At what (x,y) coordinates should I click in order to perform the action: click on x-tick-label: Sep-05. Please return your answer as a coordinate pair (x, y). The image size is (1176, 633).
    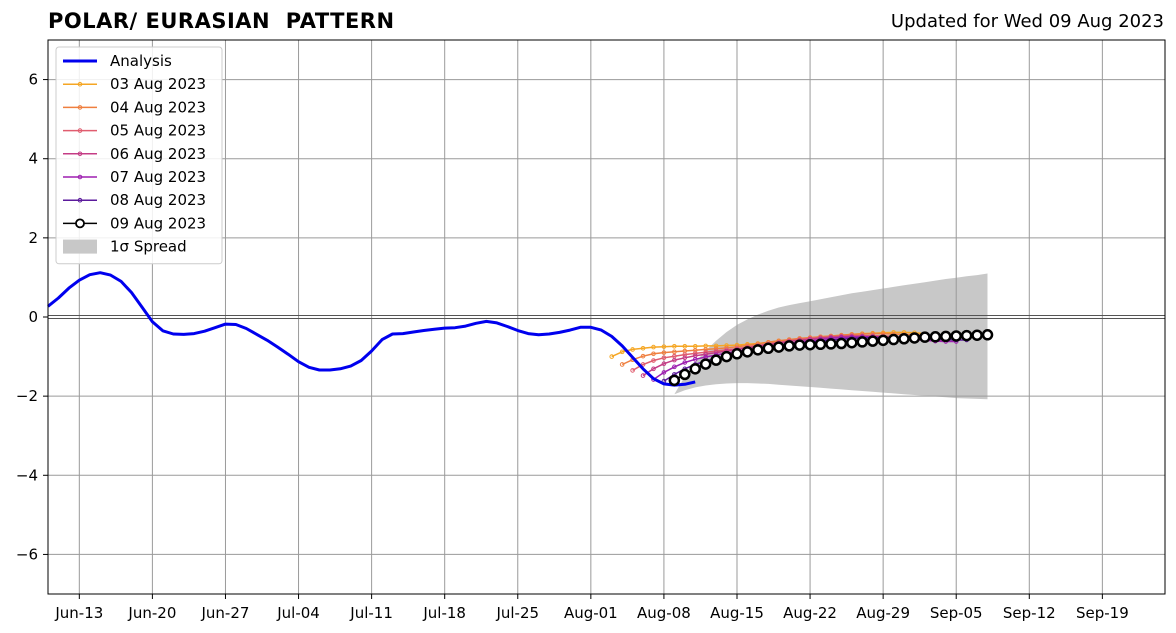
    Looking at the image, I should click on (956, 613).